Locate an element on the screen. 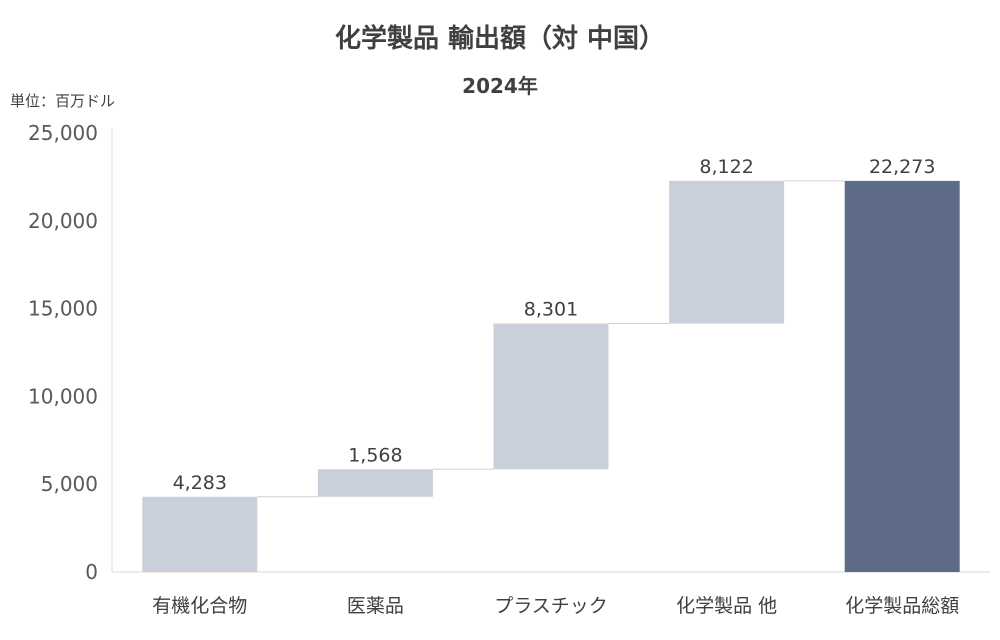  data-label: 8,122 is located at coordinates (726, 167).